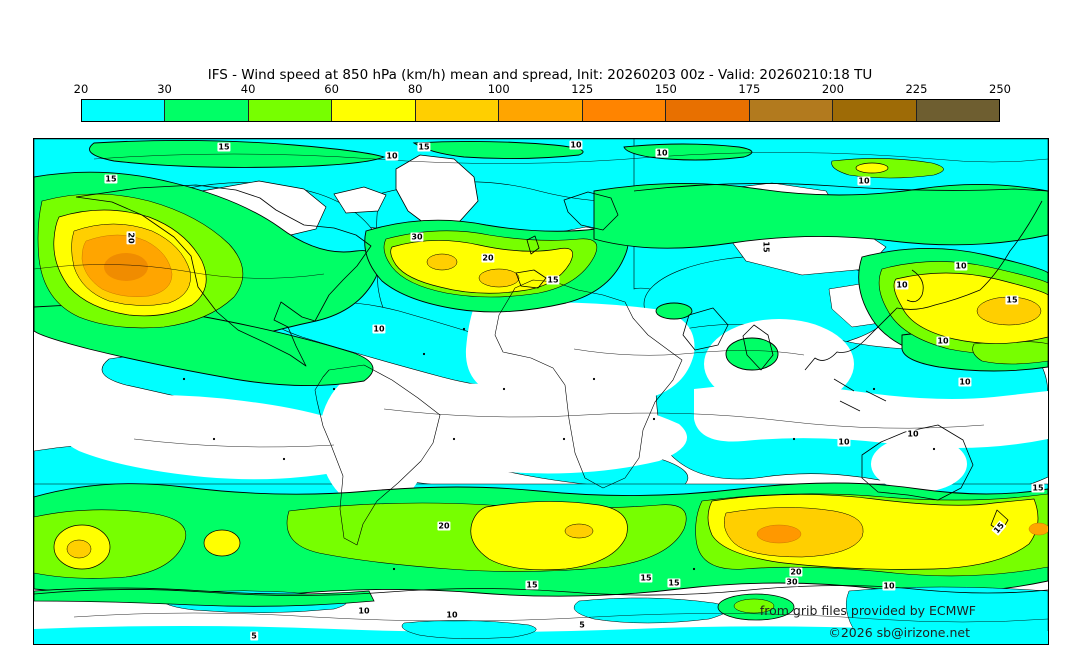  What do you see at coordinates (164, 89) in the screenshot?
I see `colorbar-tick-label: 30` at bounding box center [164, 89].